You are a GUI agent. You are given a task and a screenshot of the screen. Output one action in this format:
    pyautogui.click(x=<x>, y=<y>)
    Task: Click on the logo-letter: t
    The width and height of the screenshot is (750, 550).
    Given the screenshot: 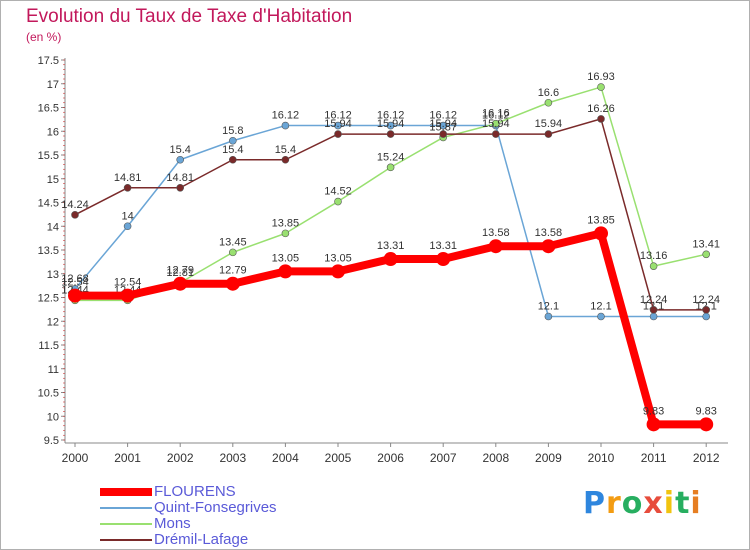 What is the action you would take?
    pyautogui.click(x=683, y=503)
    